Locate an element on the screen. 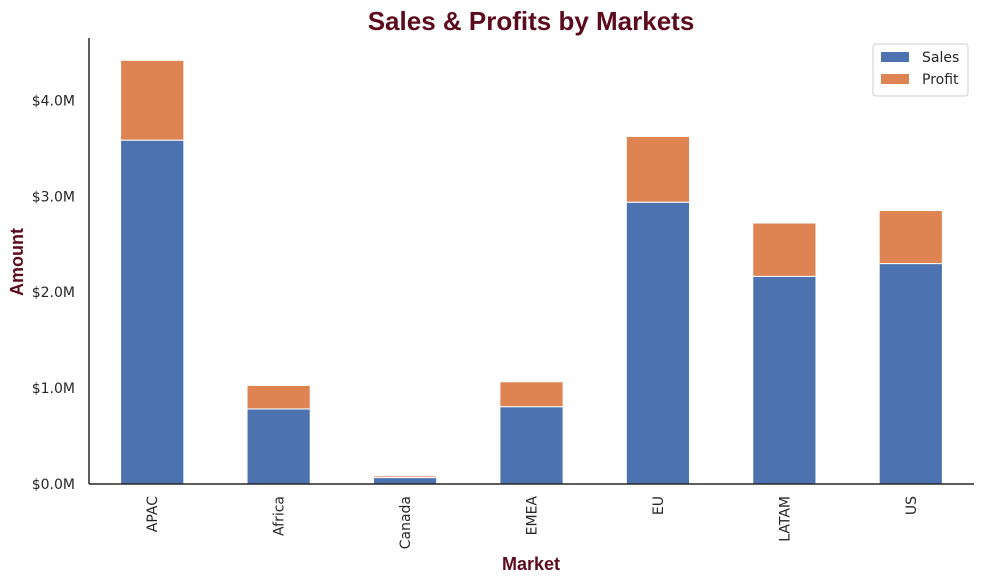  bar-sales-emea is located at coordinates (531, 445).